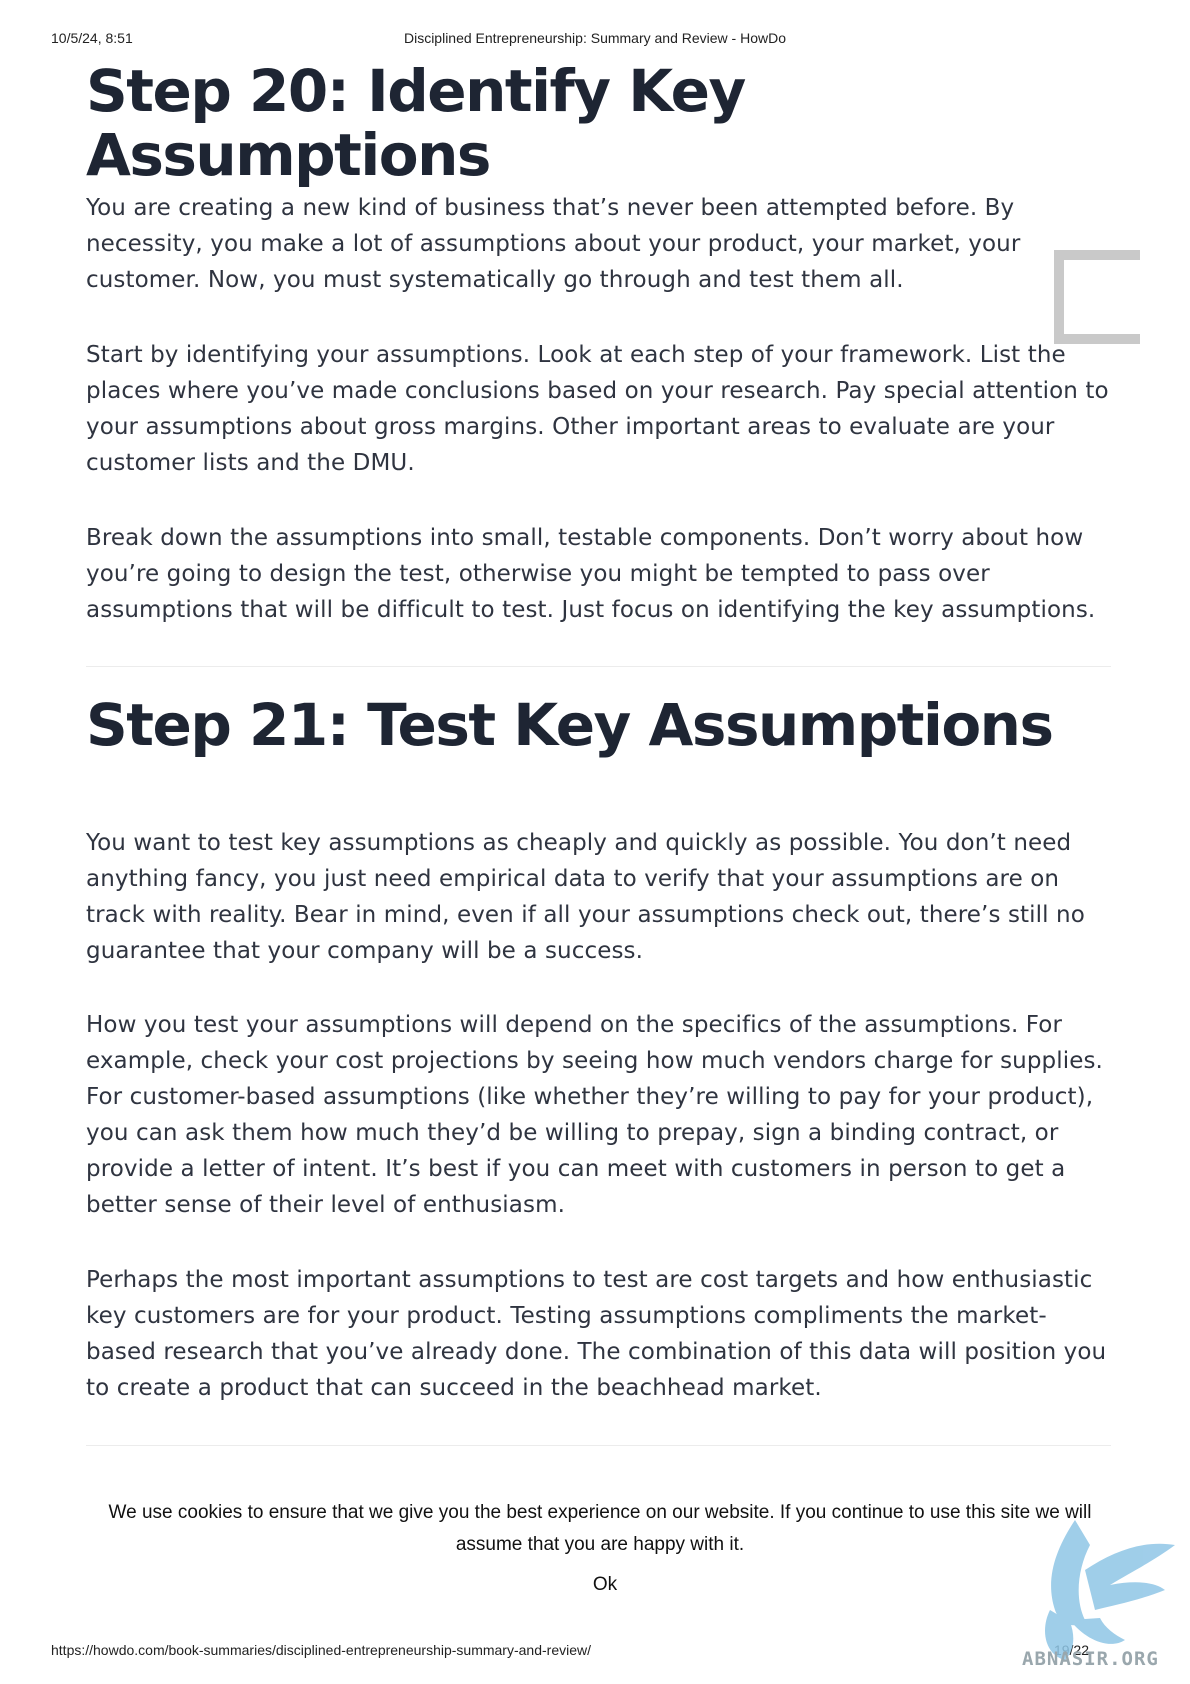  I want to click on print-datetime: 10/5/24, 8:51, so click(92, 38).